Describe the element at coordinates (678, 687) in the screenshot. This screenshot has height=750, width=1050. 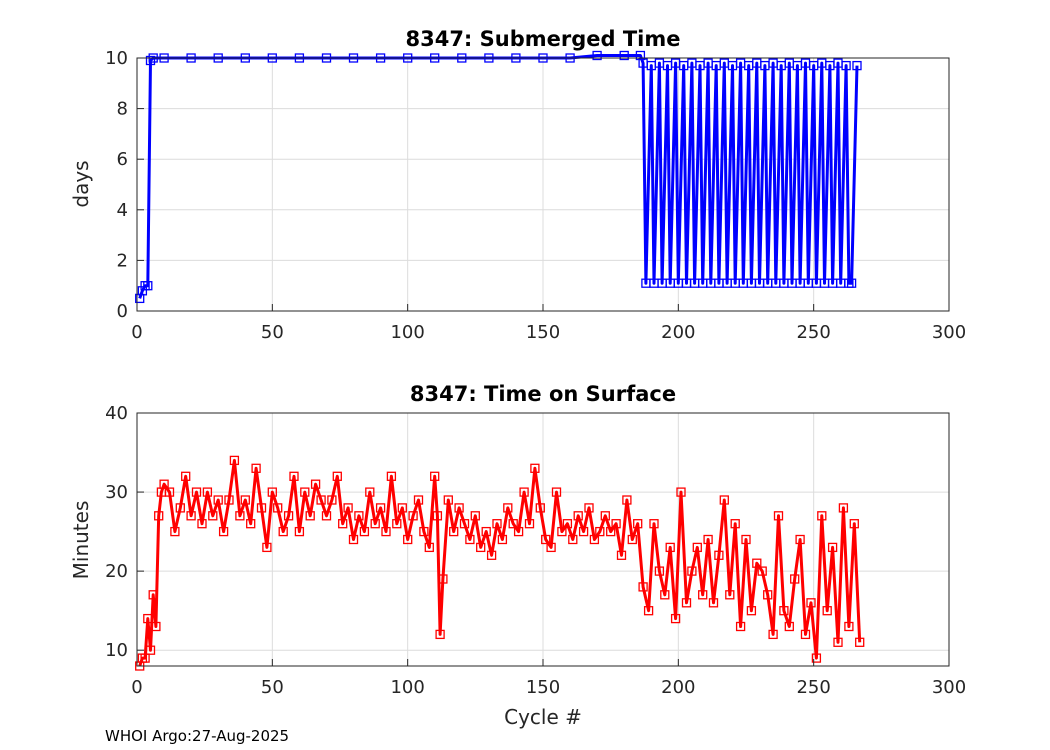
I see `surface-time-xtick-label: 200` at that location.